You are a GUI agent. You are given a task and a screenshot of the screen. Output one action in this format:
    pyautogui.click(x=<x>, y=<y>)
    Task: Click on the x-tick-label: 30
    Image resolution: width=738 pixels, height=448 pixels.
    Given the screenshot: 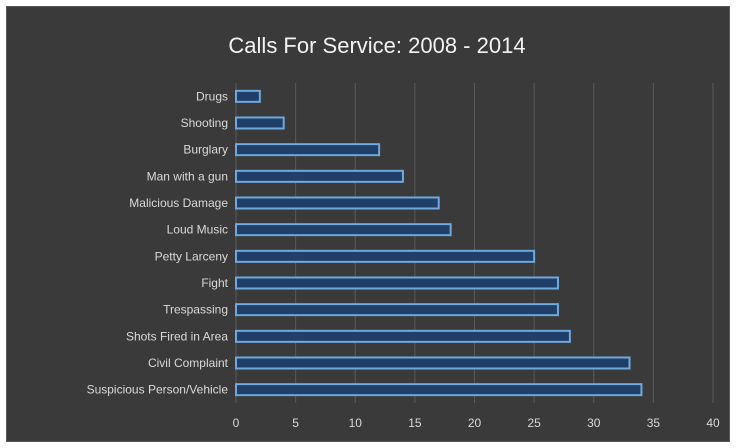 What is the action you would take?
    pyautogui.click(x=594, y=423)
    